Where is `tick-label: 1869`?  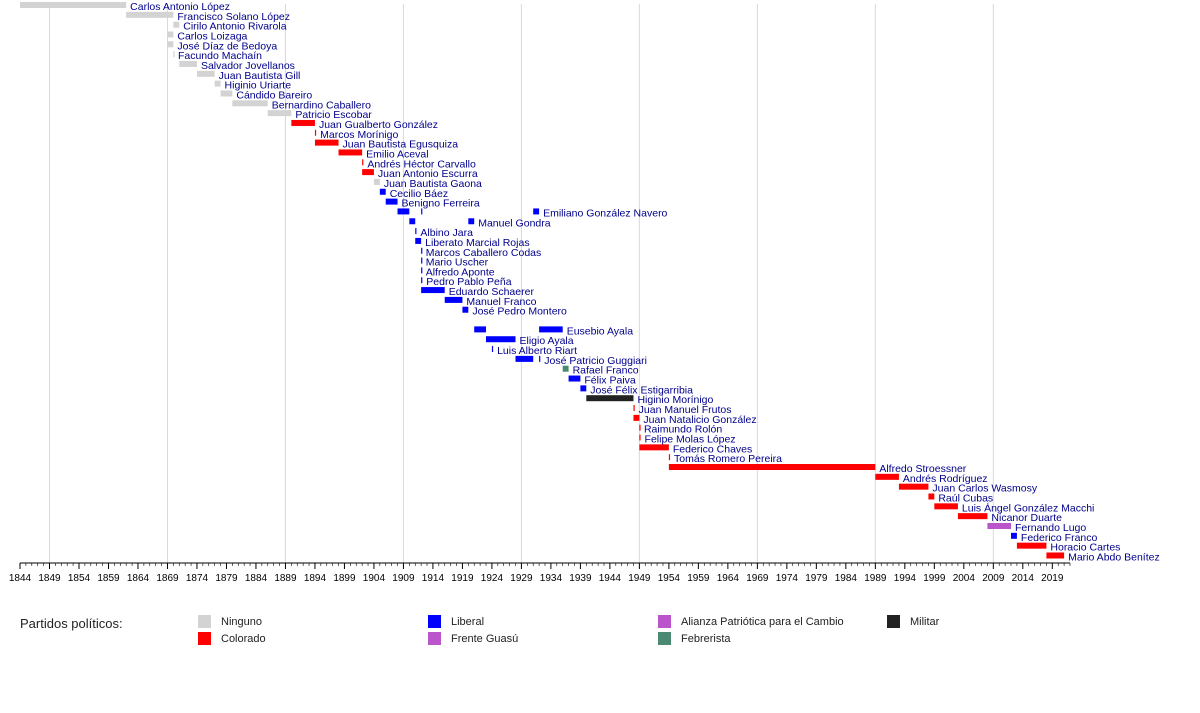
tick-label: 1869 is located at coordinates (167, 578).